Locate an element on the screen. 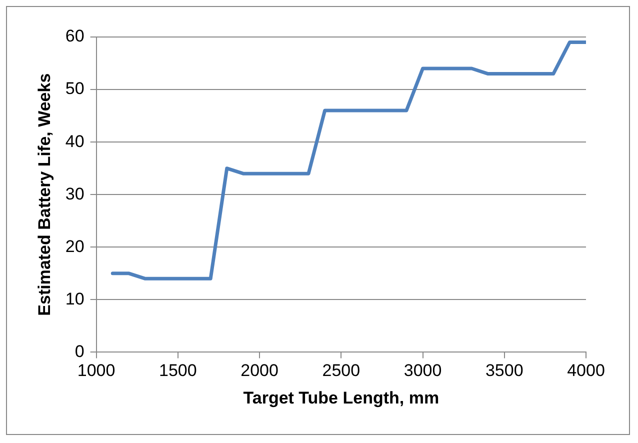 Image resolution: width=638 pixels, height=443 pixels. x-tick-label: 2500 is located at coordinates (341, 370).